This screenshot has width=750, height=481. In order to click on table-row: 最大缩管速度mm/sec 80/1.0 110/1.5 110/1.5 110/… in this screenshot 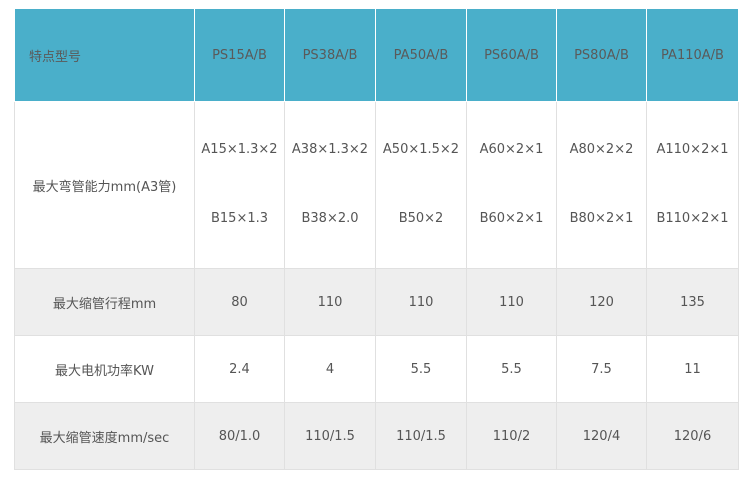, I will do `click(376, 436)`.